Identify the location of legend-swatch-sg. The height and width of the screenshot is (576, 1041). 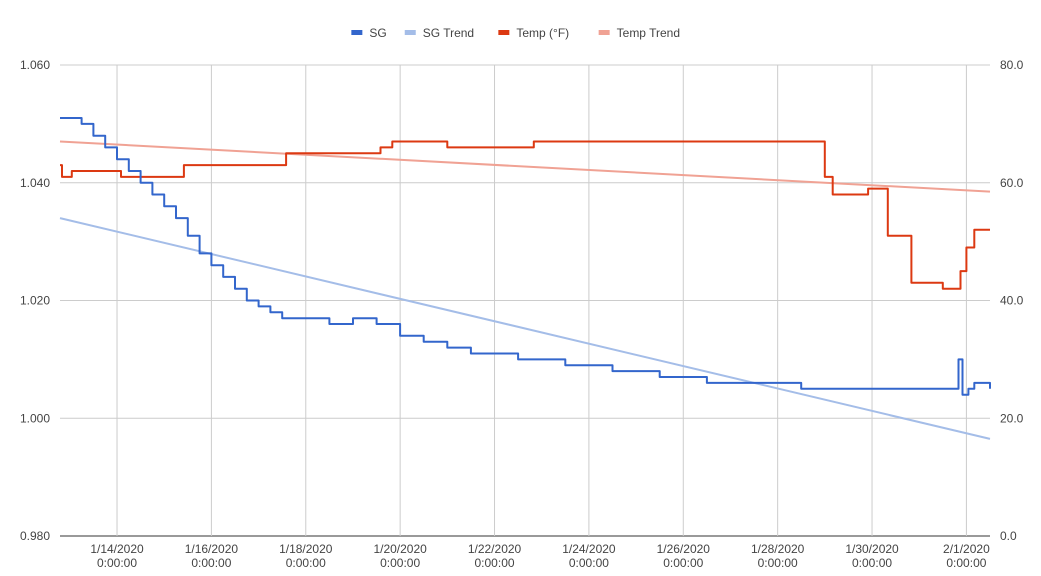
(357, 32).